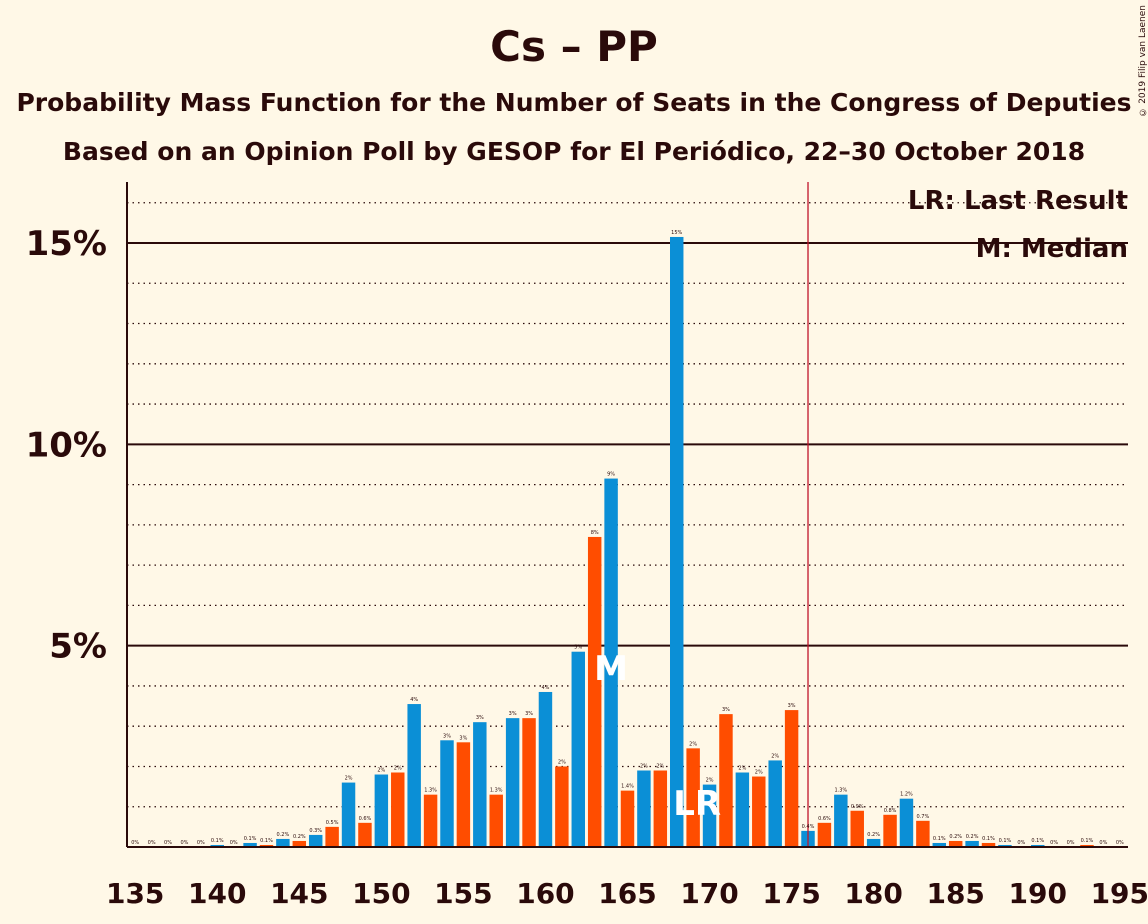  What do you see at coordinates (447, 736) in the screenshot?
I see `data-label-154: 3%` at bounding box center [447, 736].